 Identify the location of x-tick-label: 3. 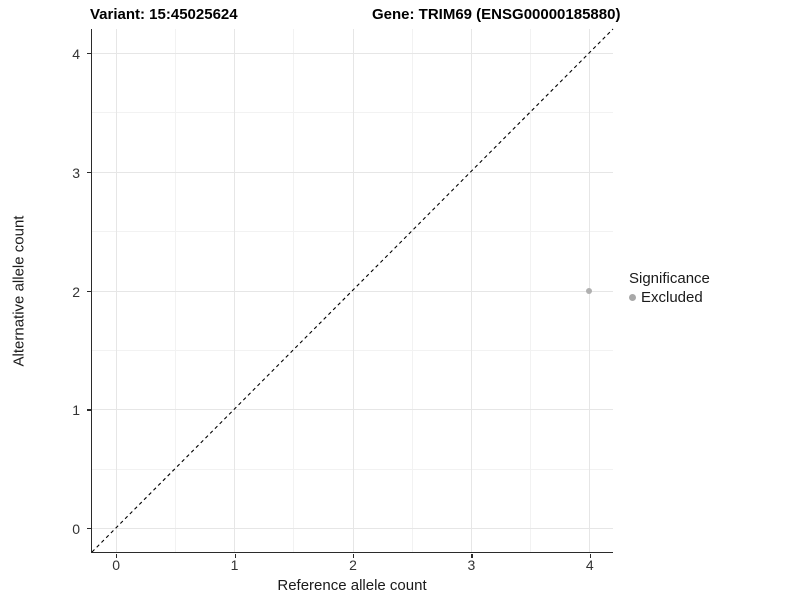
(471, 565).